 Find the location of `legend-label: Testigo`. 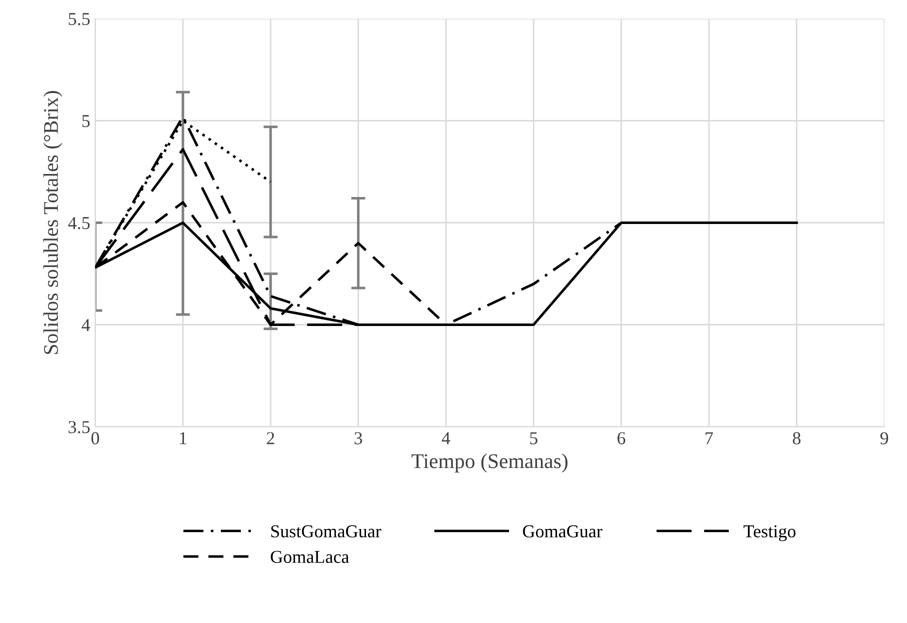

legend-label: Testigo is located at coordinates (770, 533).